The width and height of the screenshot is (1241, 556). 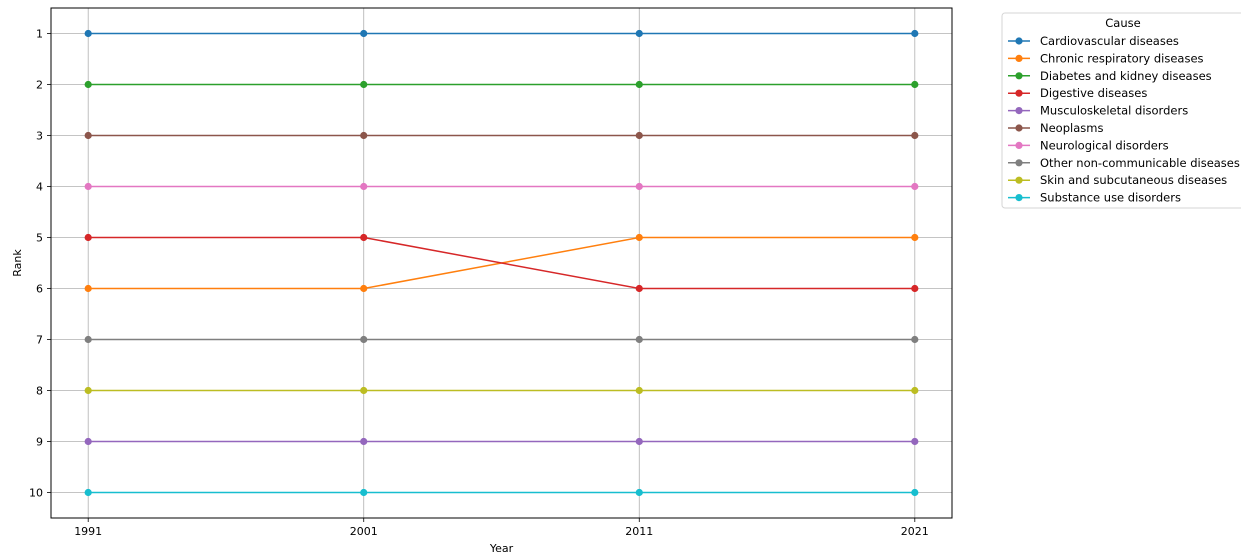 I want to click on legend-entry: Neurological disorders, so click(x=1088, y=145).